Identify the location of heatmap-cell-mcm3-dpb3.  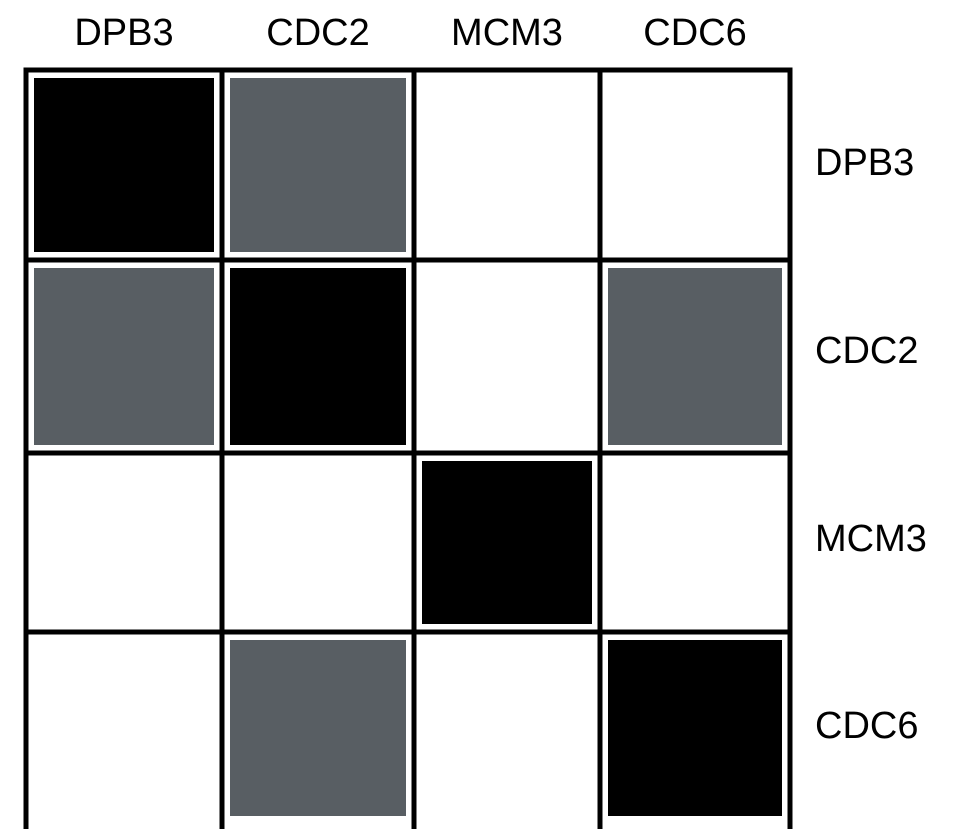
(124, 542).